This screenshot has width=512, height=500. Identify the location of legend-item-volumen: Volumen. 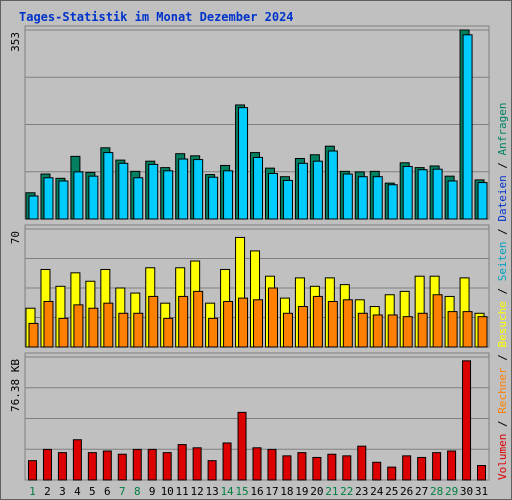
(502, 457).